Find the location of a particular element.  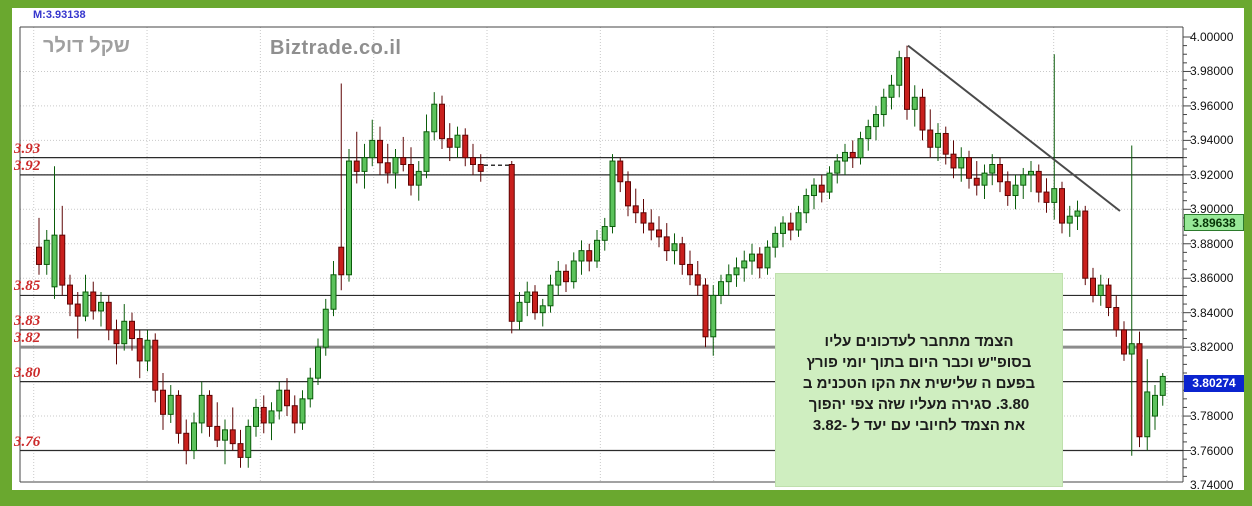

descending-trendline is located at coordinates (1014, 128).